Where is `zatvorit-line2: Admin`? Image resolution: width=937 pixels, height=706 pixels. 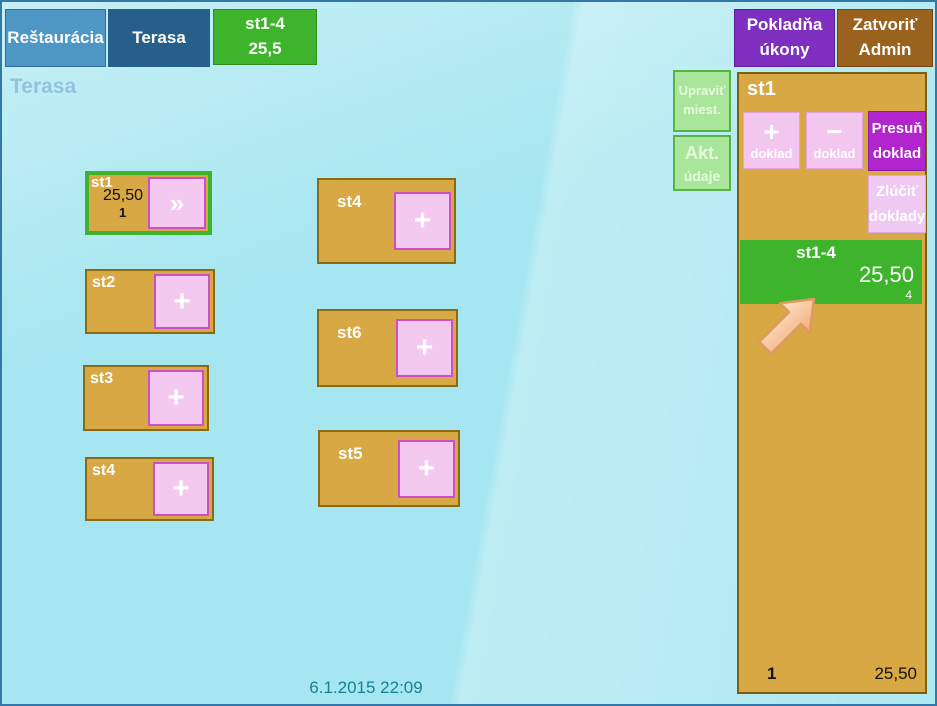 zatvorit-line2: Admin is located at coordinates (885, 49).